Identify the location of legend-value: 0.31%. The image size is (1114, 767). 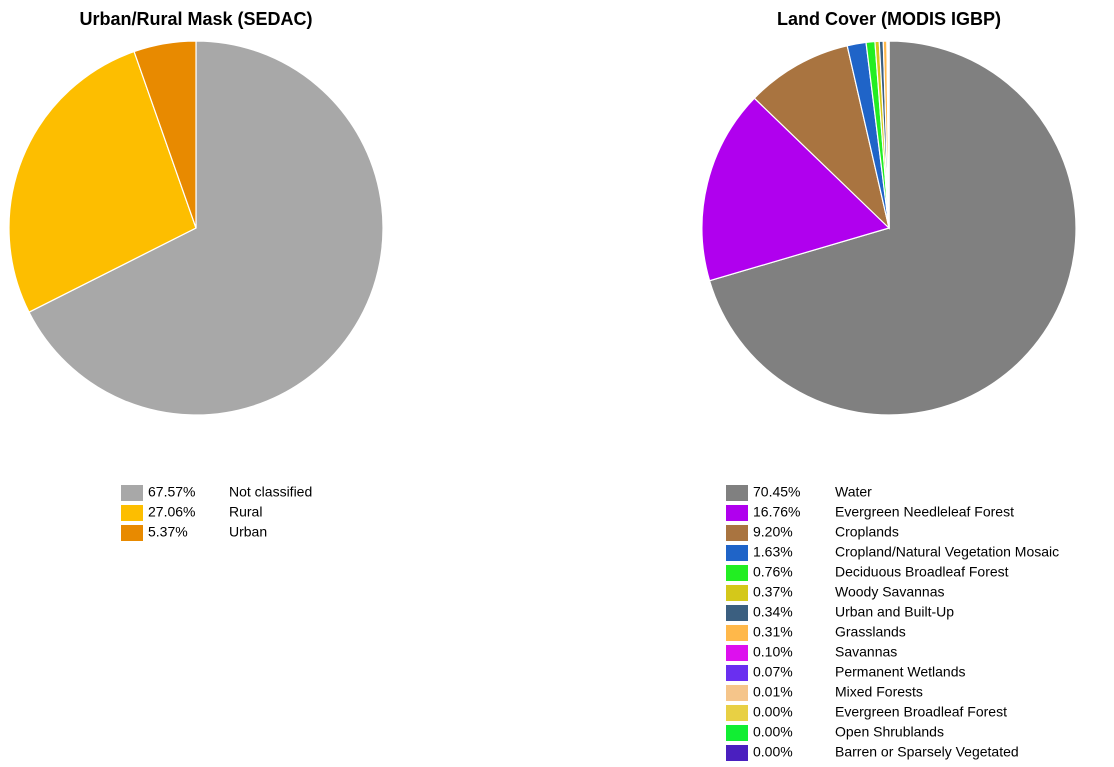
(773, 632).